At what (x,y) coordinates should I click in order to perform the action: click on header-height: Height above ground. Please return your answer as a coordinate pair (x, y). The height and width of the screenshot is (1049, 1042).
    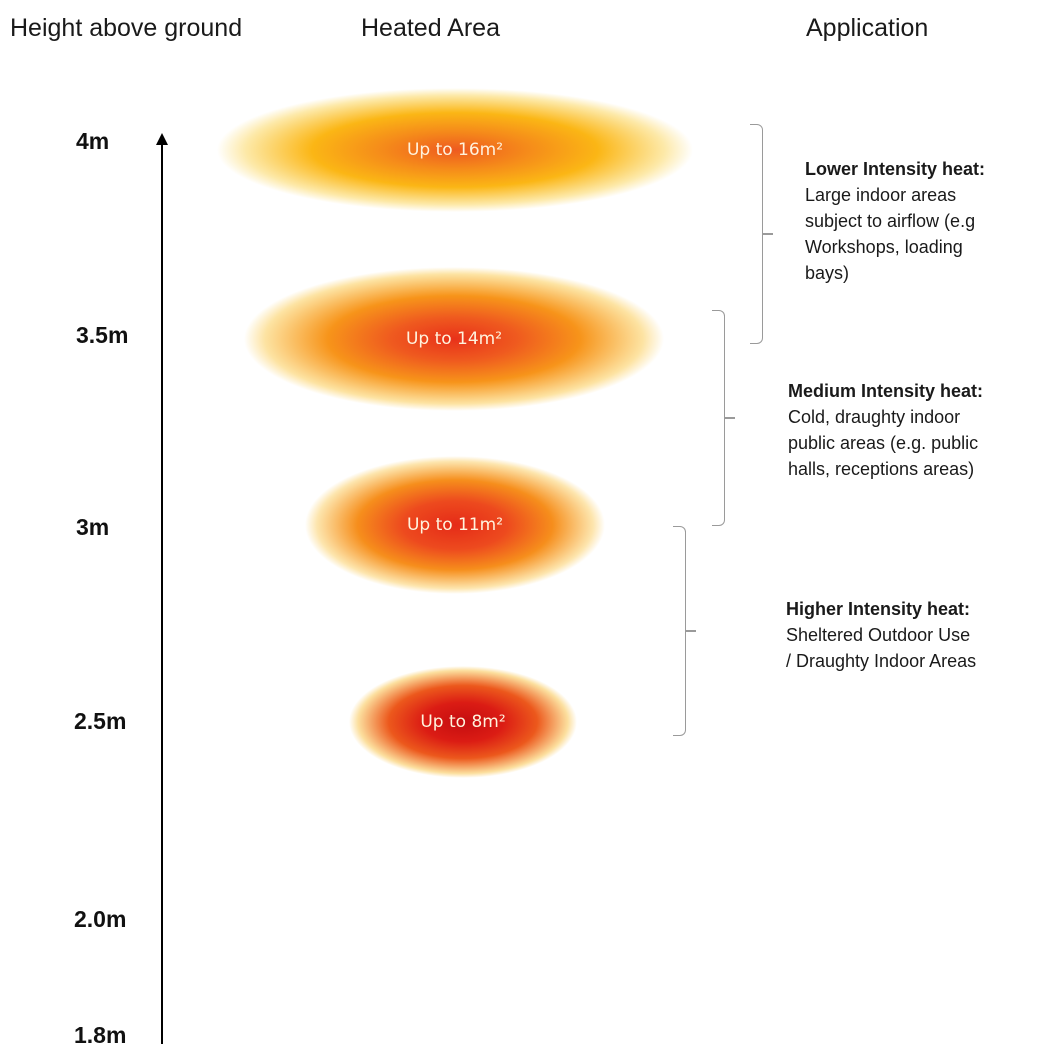
    Looking at the image, I should click on (126, 28).